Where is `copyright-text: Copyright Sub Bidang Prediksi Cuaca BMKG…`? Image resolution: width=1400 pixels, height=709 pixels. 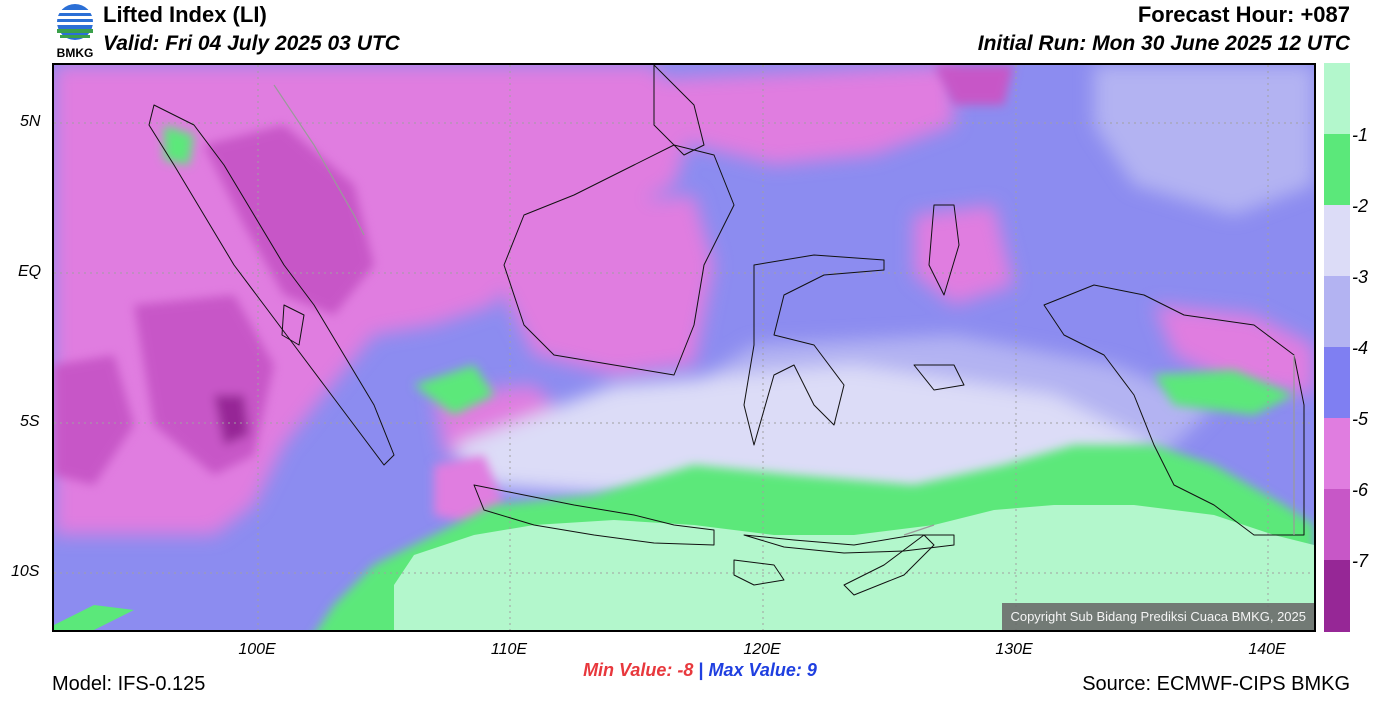 copyright-text: Copyright Sub Bidang Prediksi Cuaca BMKG… is located at coordinates (1158, 616).